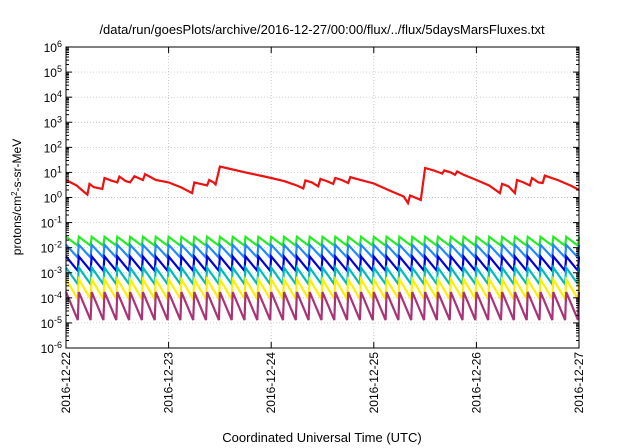 Image resolution: width=640 pixels, height=448 pixels. Describe the element at coordinates (53, 198) in the screenshot. I see `y-tick-label: 10⁰` at that location.